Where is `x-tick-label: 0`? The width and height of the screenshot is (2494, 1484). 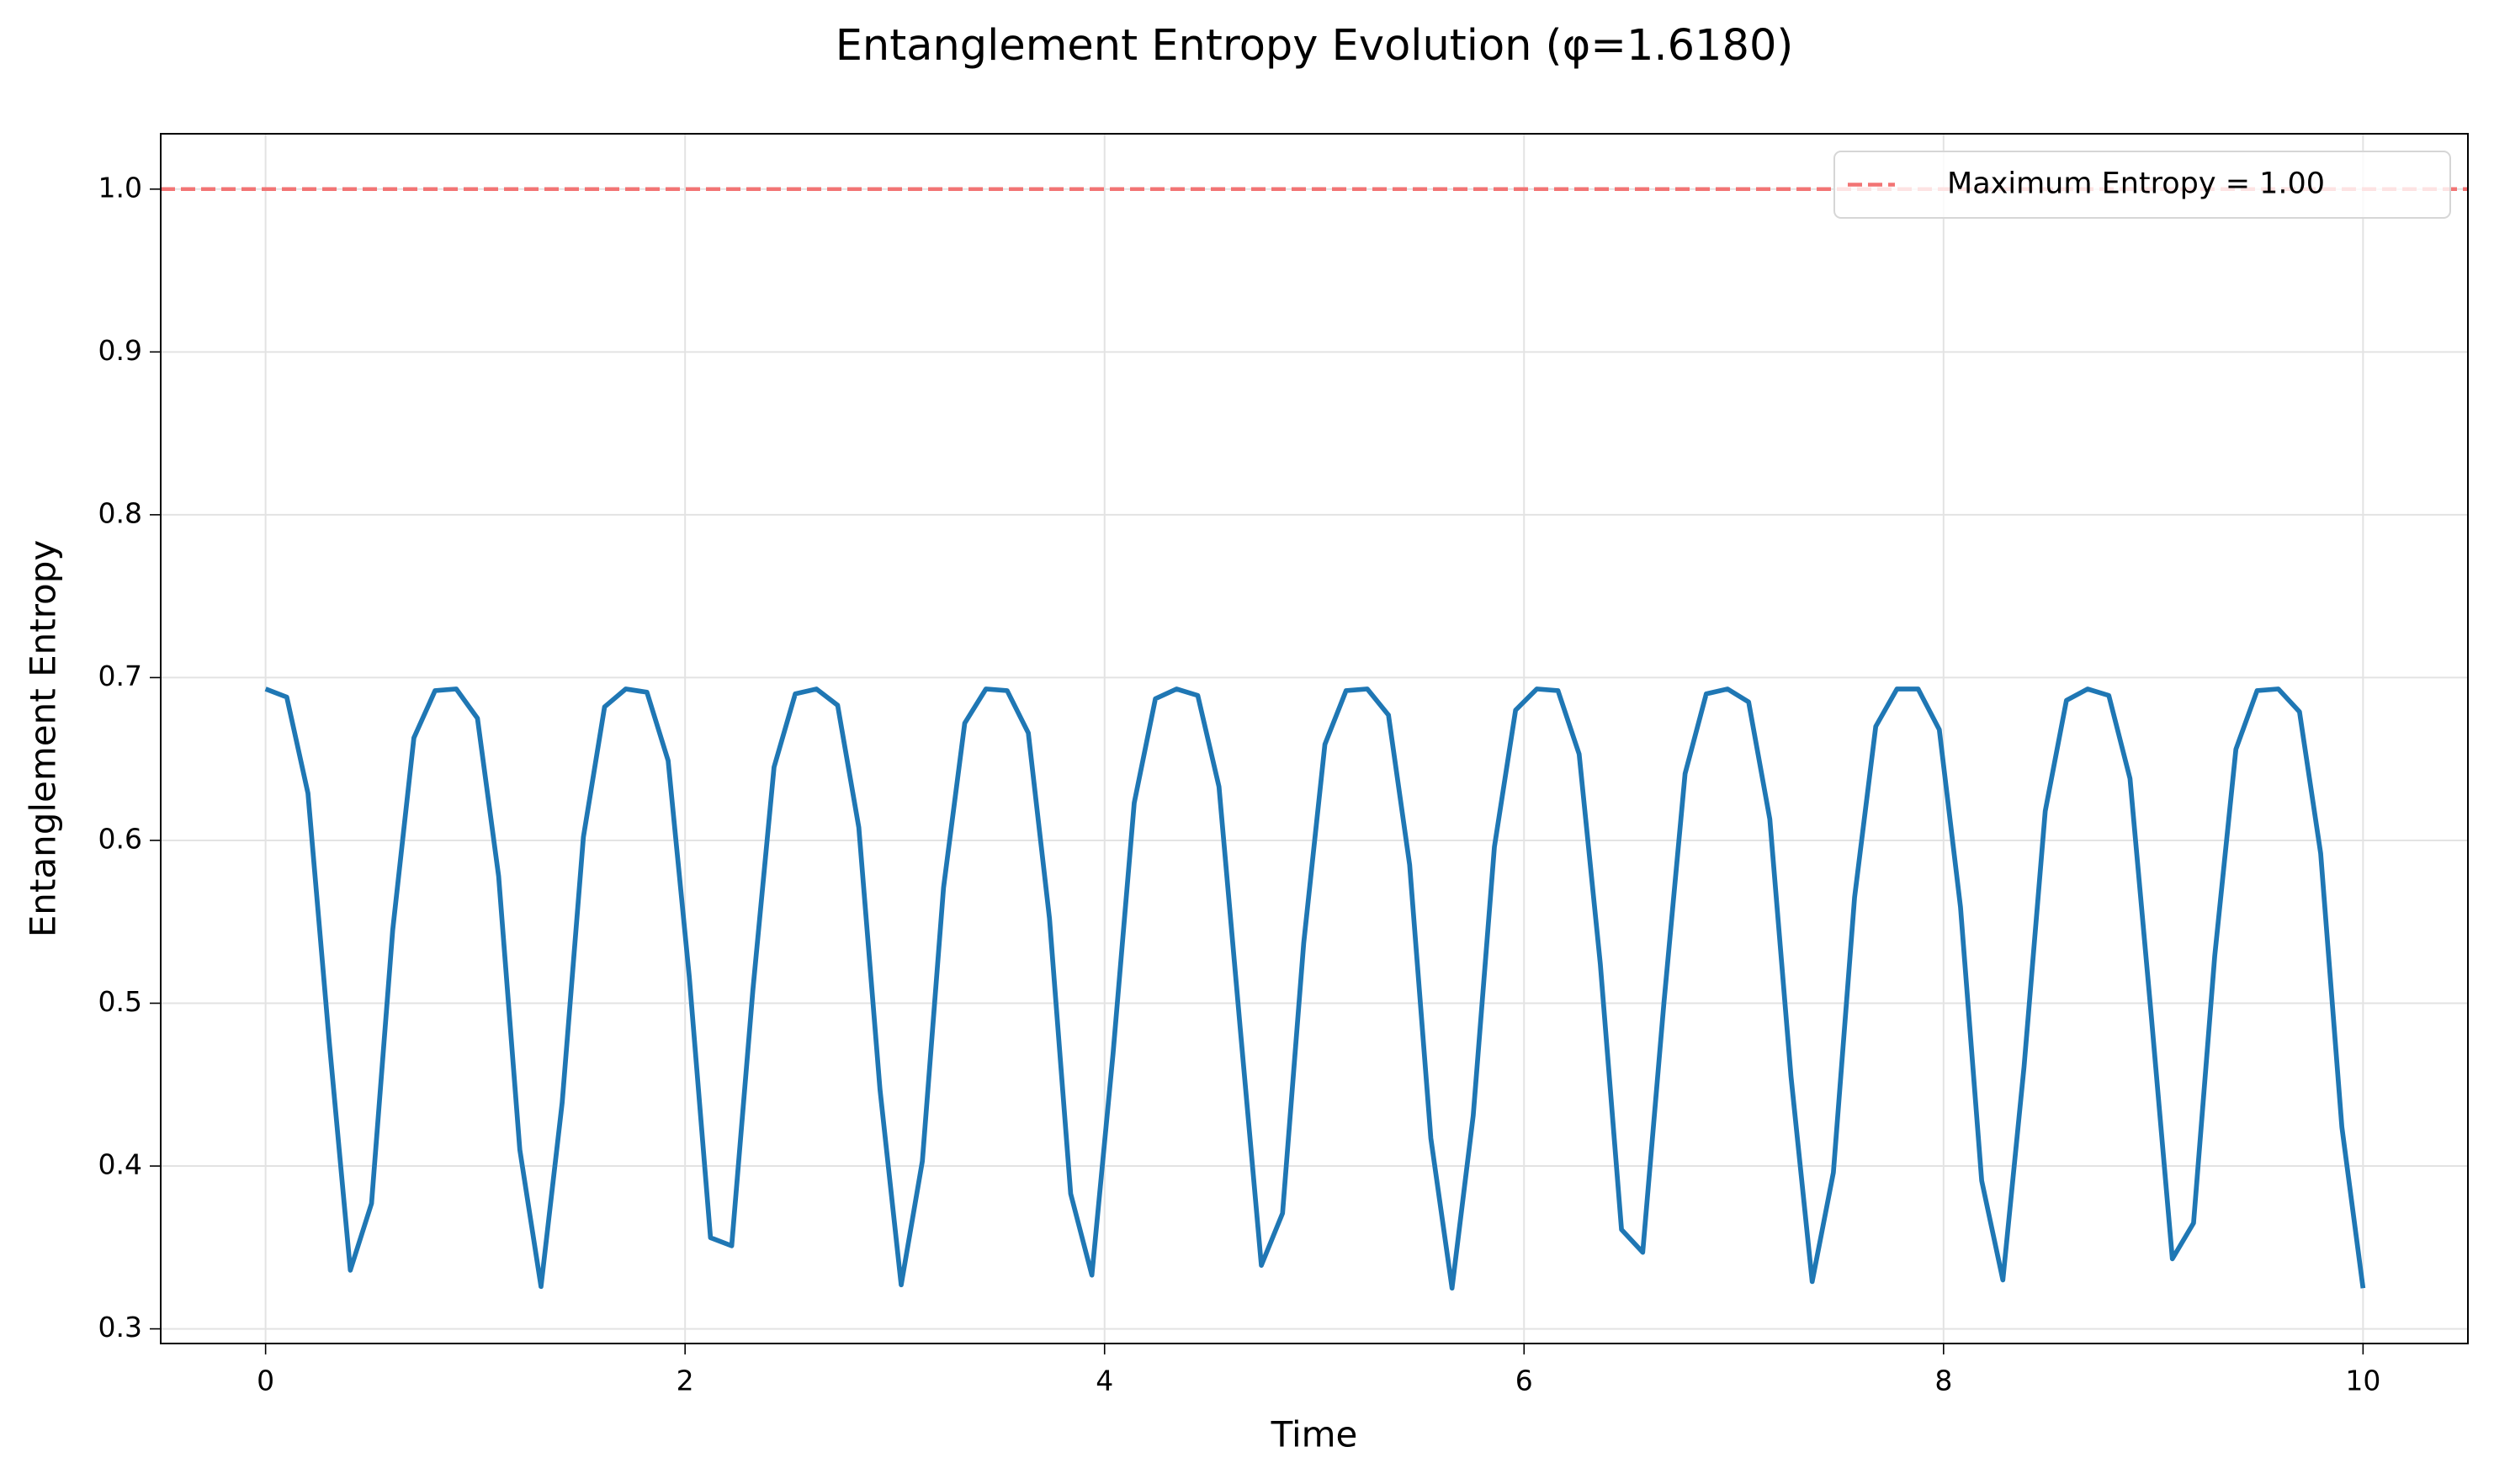
x-tick-label: 0 is located at coordinates (265, 1381).